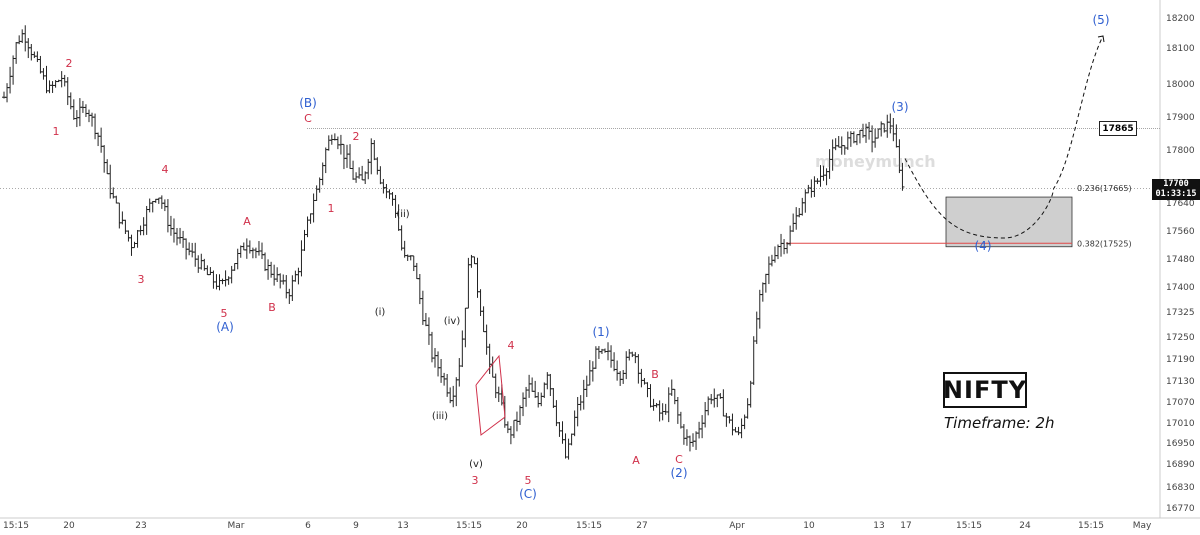  I want to click on reference-lines, so click(580, 159).